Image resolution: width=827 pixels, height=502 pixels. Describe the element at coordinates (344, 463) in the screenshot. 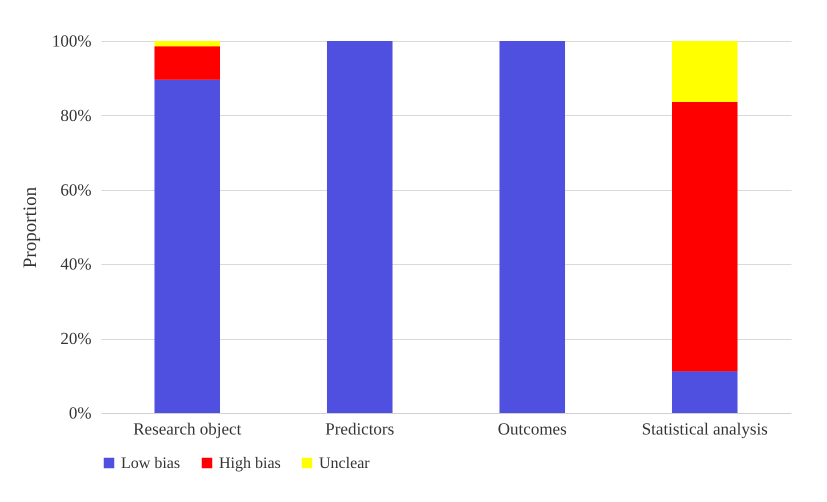

I see `legend-label: Unclear` at that location.